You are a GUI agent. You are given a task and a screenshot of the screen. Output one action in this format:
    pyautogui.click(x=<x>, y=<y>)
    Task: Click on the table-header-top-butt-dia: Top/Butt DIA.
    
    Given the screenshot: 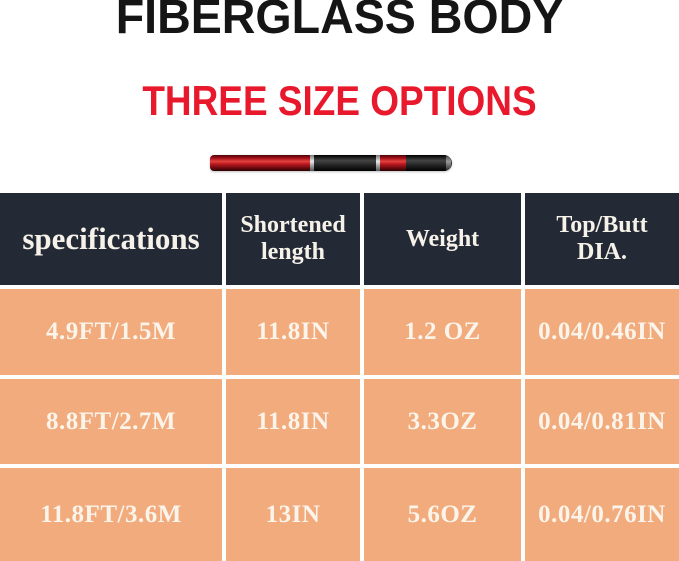 What is the action you would take?
    pyautogui.click(x=602, y=239)
    